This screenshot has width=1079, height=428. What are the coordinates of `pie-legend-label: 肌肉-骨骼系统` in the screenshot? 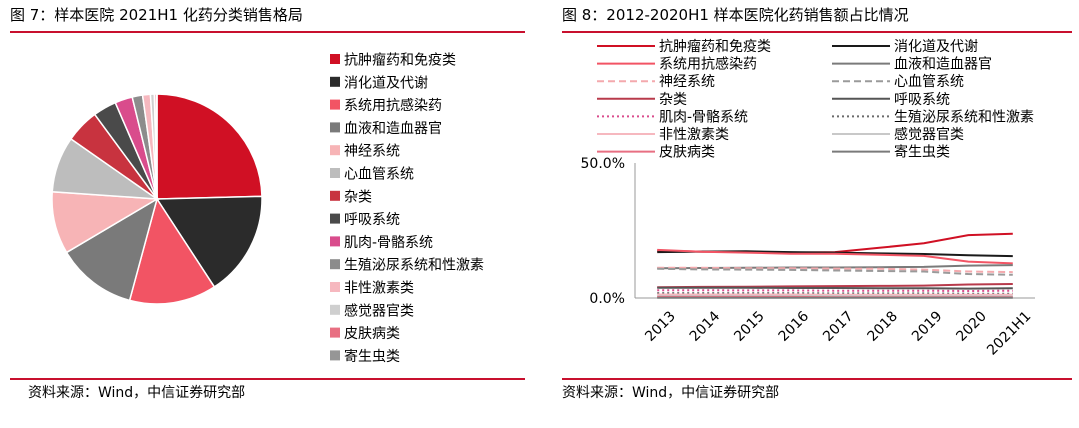 It's located at (388, 243).